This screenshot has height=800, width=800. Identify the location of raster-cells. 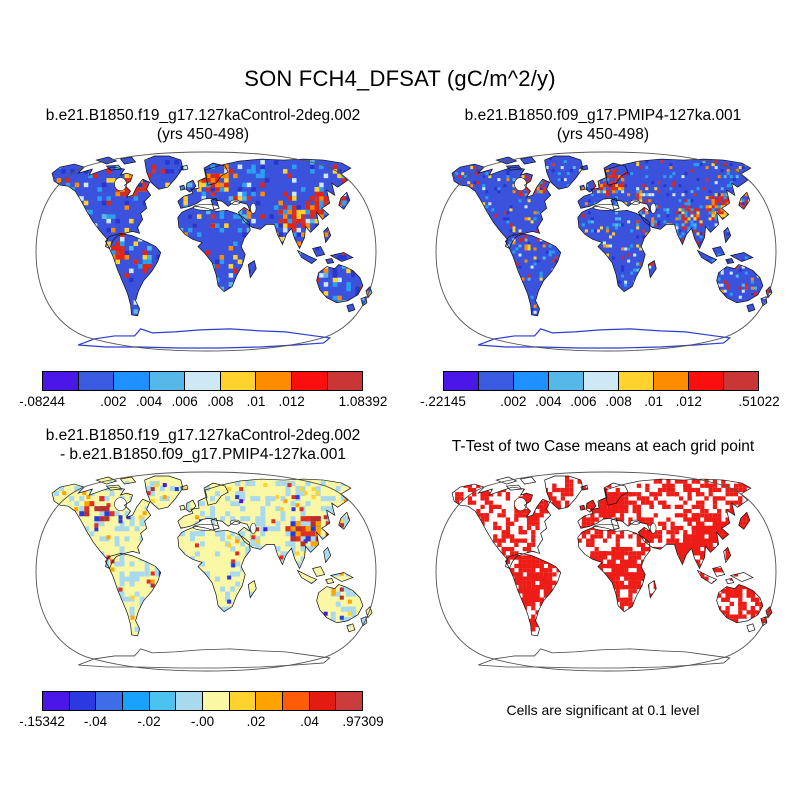
(212, 556).